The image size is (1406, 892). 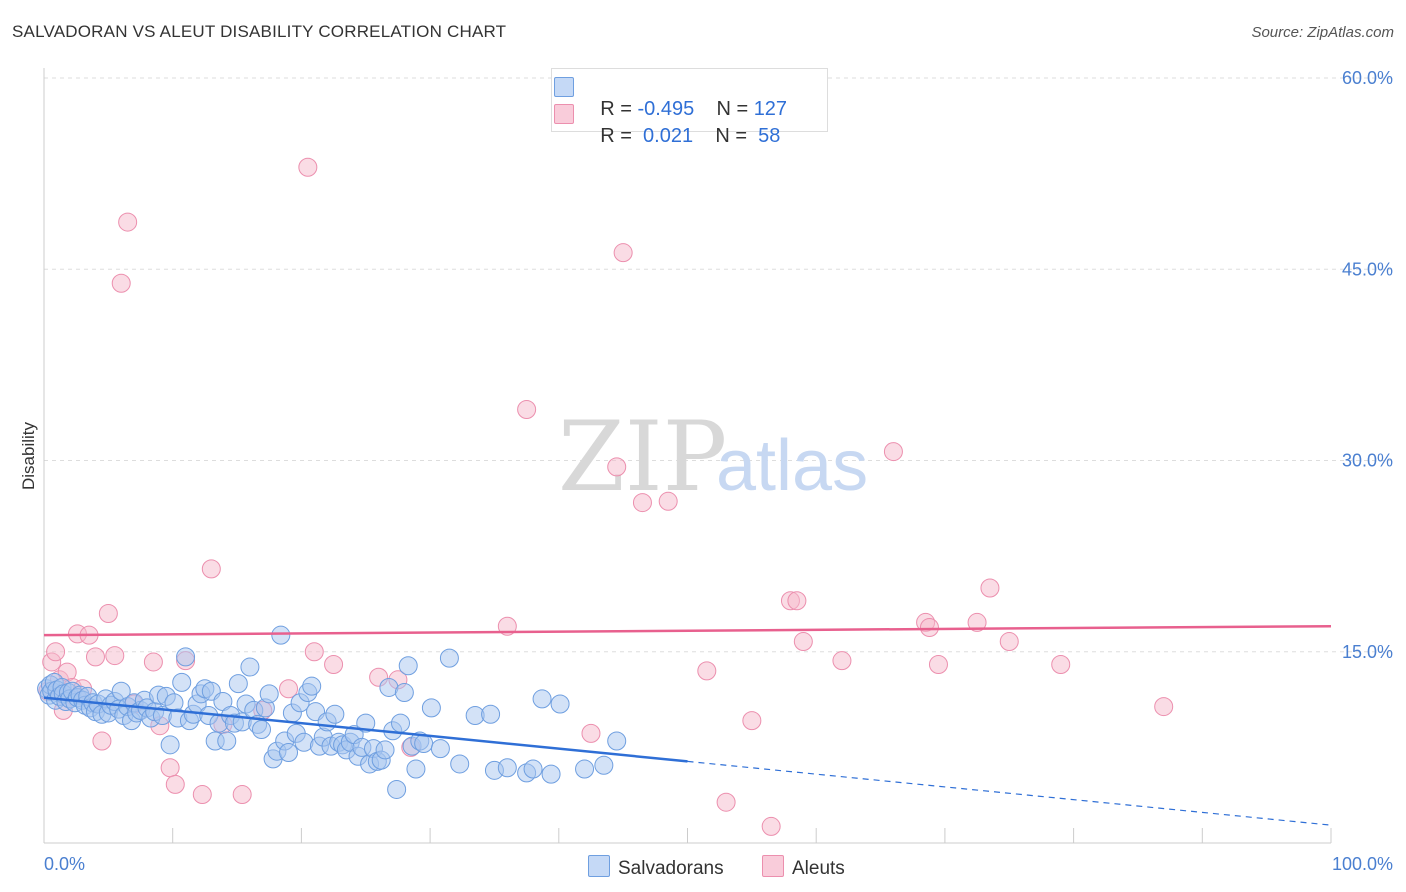 I want to click on salvadorans-trend-extension, so click(x=1009, y=793).